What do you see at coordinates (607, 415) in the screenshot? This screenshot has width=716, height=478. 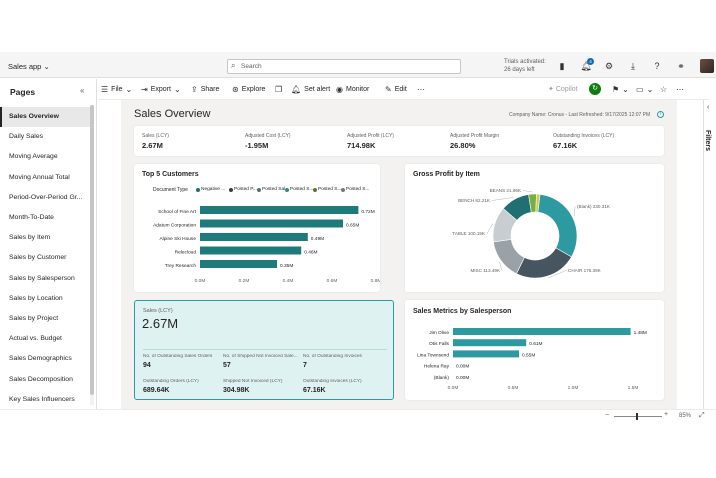 I see `zoom-out-icon: −` at bounding box center [607, 415].